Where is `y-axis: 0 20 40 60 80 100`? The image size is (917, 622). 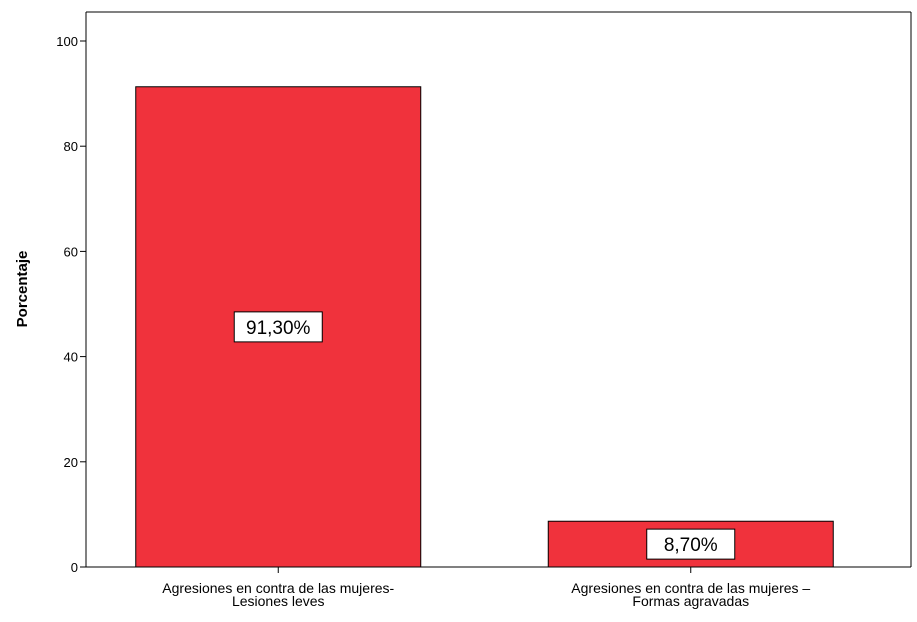
y-axis: 0 20 40 60 80 100 is located at coordinates (71, 293).